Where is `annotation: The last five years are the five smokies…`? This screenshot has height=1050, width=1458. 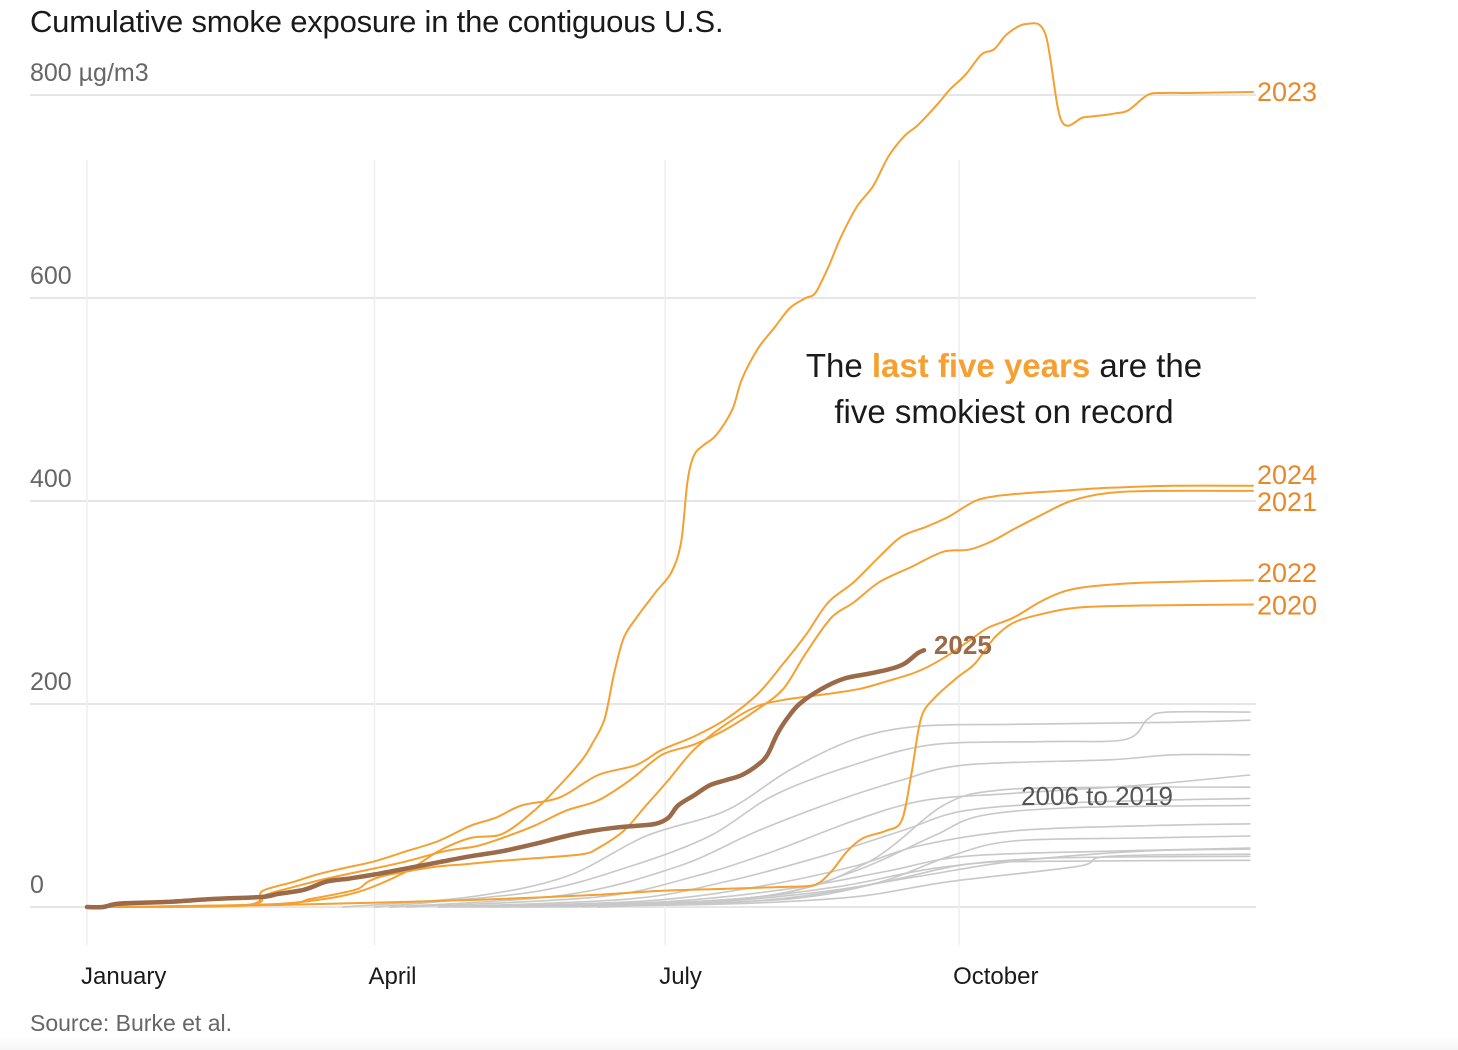
annotation: The last five years are the five smokies… is located at coordinates (1004, 388).